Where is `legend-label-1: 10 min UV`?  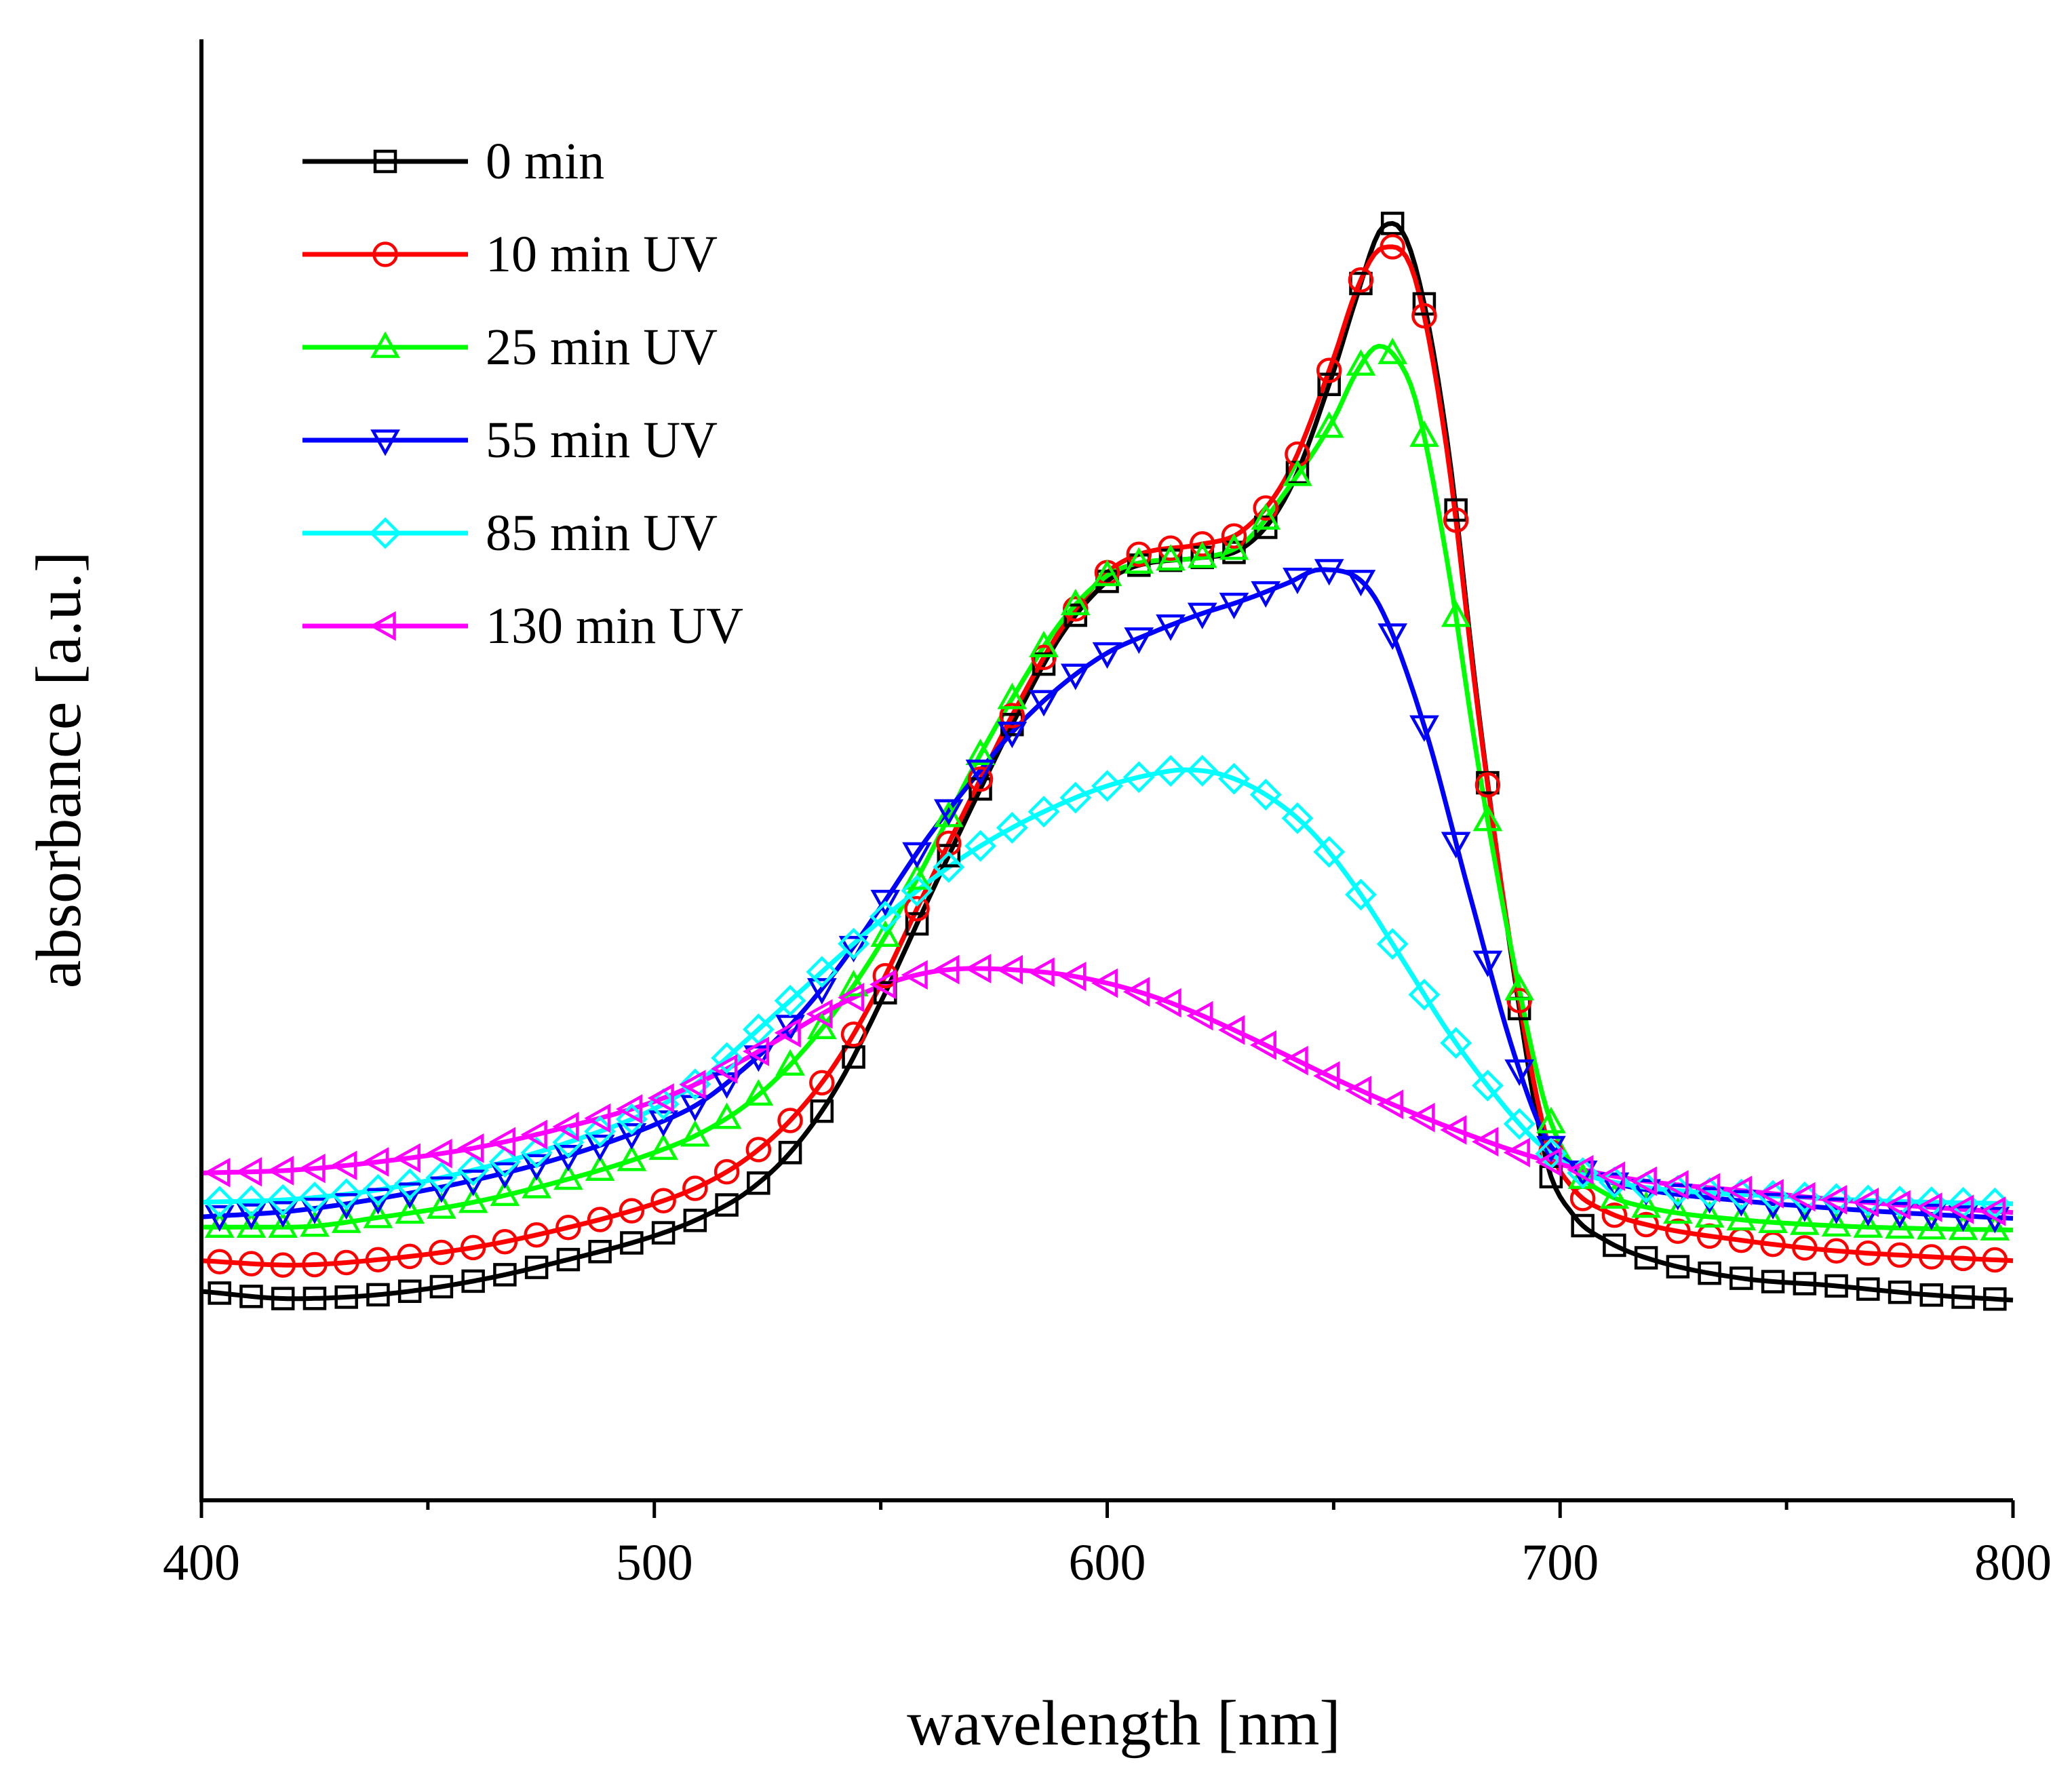 legend-label-1: 10 min UV is located at coordinates (602, 254).